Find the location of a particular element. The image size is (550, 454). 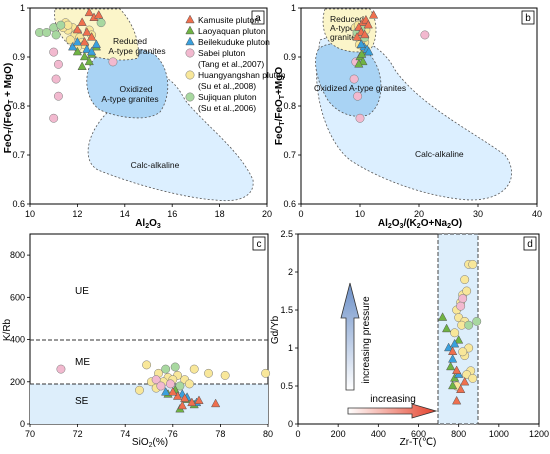

panel-d-xtick-label: 200 is located at coordinates (338, 434).